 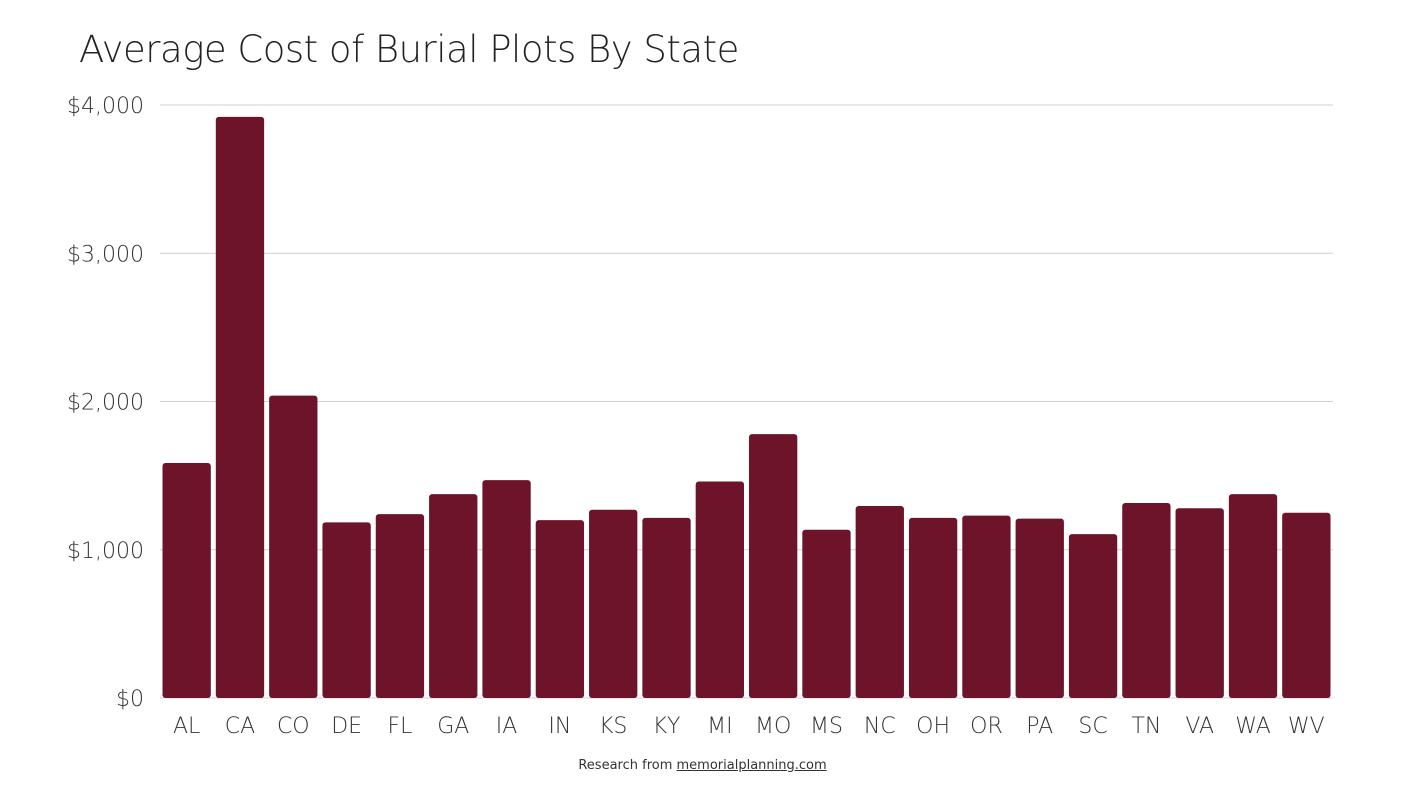 I want to click on bar-tn, so click(x=1146, y=600).